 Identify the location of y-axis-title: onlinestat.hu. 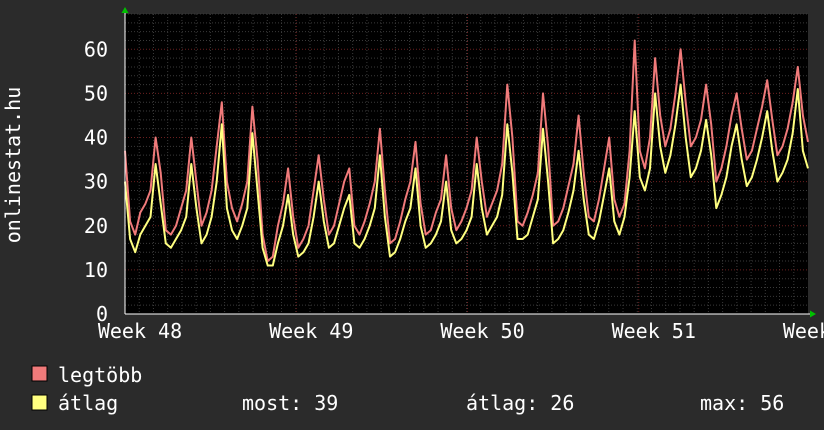
(13, 165).